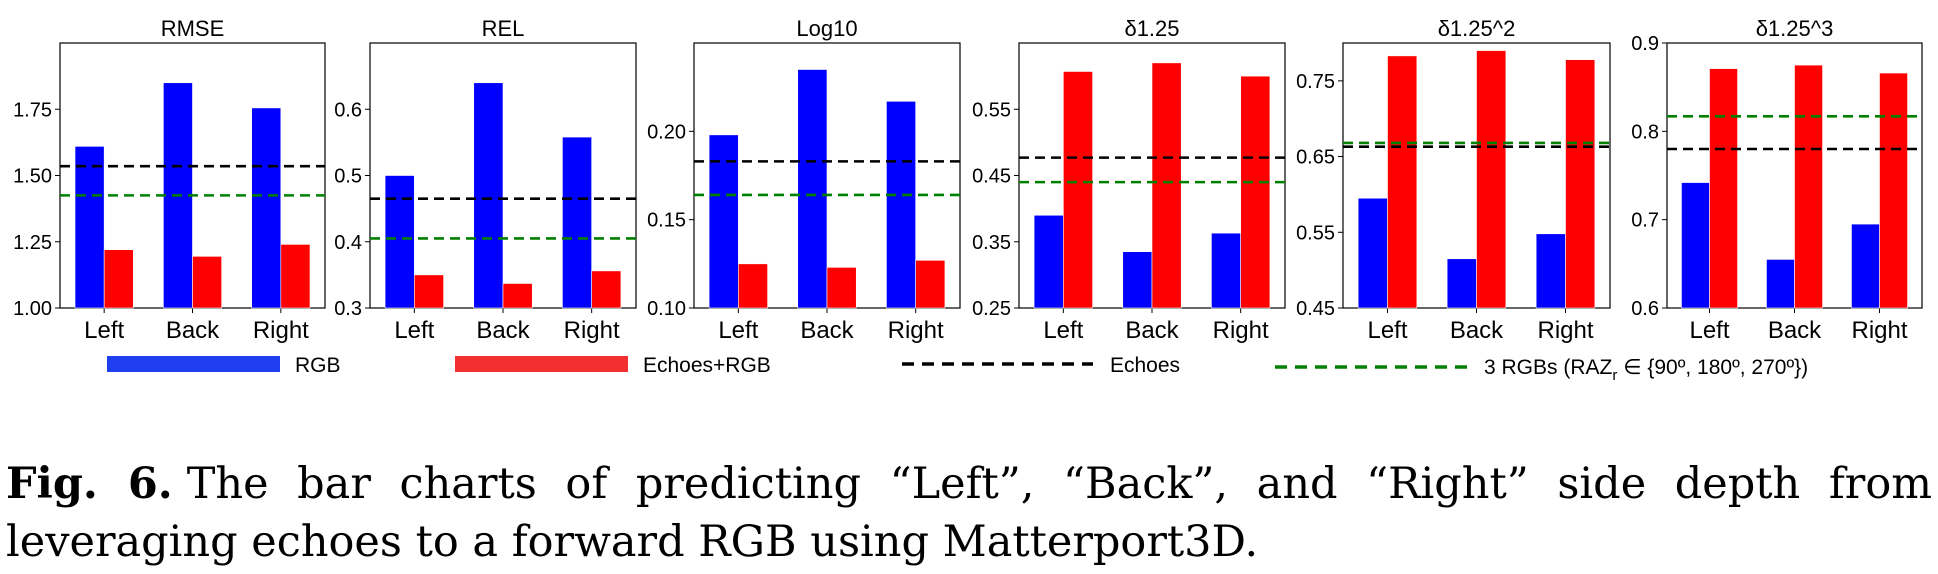  I want to click on y-tick-label: 0.9, so click(1645, 44).